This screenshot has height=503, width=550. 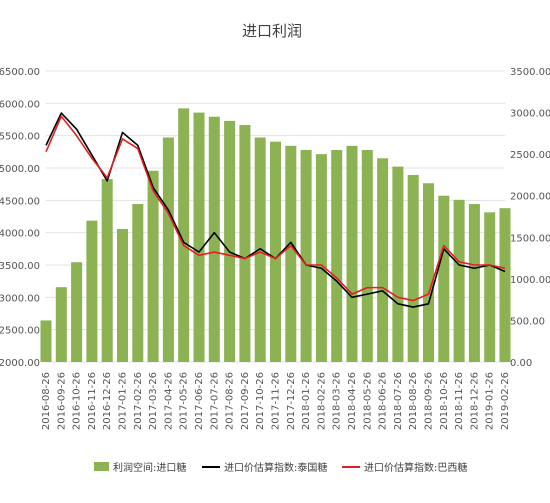 I want to click on right-tick-label: 2500.00, so click(x=530, y=155).